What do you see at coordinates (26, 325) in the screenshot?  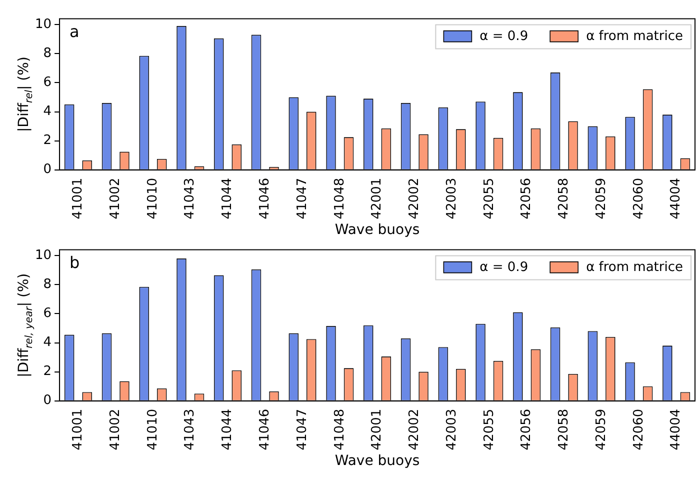 I see `y-axis-title: |Diffrel, year| (%)` at bounding box center [26, 325].